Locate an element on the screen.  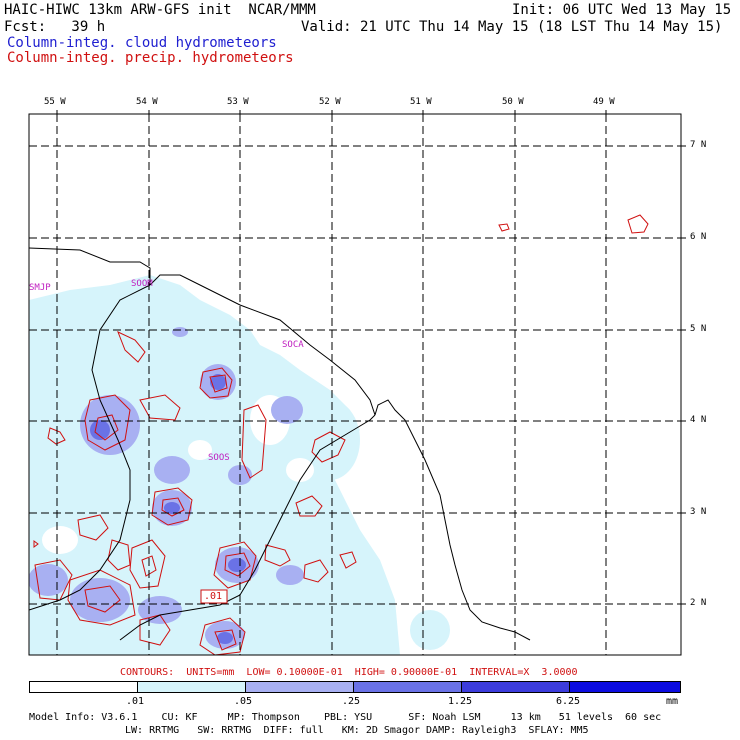
precip-field-label: Column-integ. precip. hydrometeors is located at coordinates (150, 58).